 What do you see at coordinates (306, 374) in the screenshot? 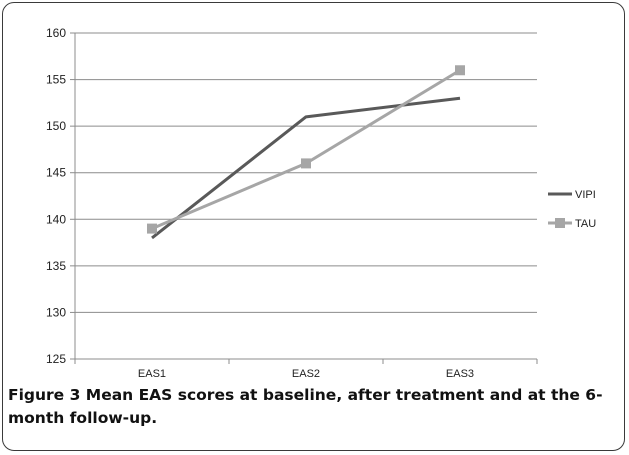
I see `x-tick-label: EAS2` at bounding box center [306, 374].